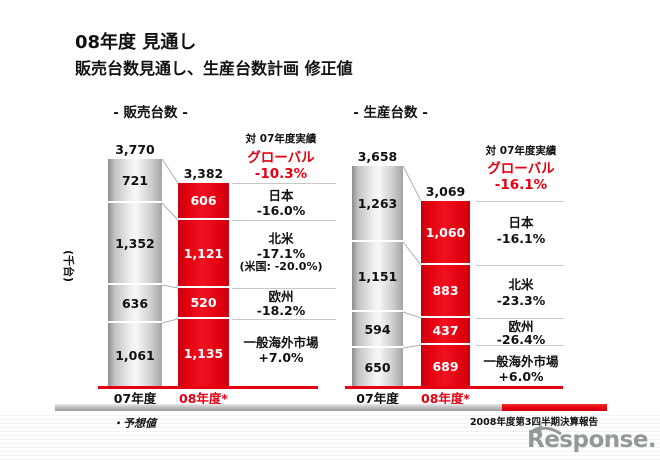 The height and width of the screenshot is (460, 660). I want to click on logo-text: Response., so click(592, 440).